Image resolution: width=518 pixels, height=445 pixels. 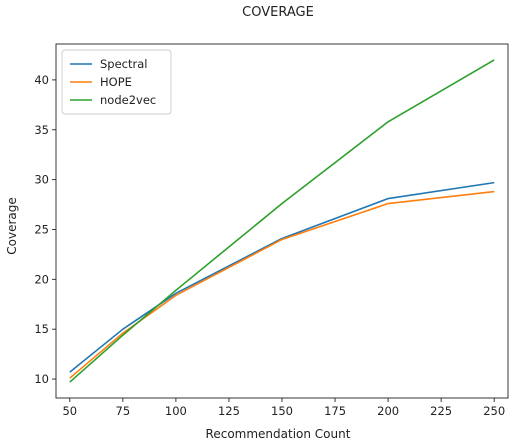 I want to click on legend-label-node2vec: node2vec, so click(x=128, y=100).